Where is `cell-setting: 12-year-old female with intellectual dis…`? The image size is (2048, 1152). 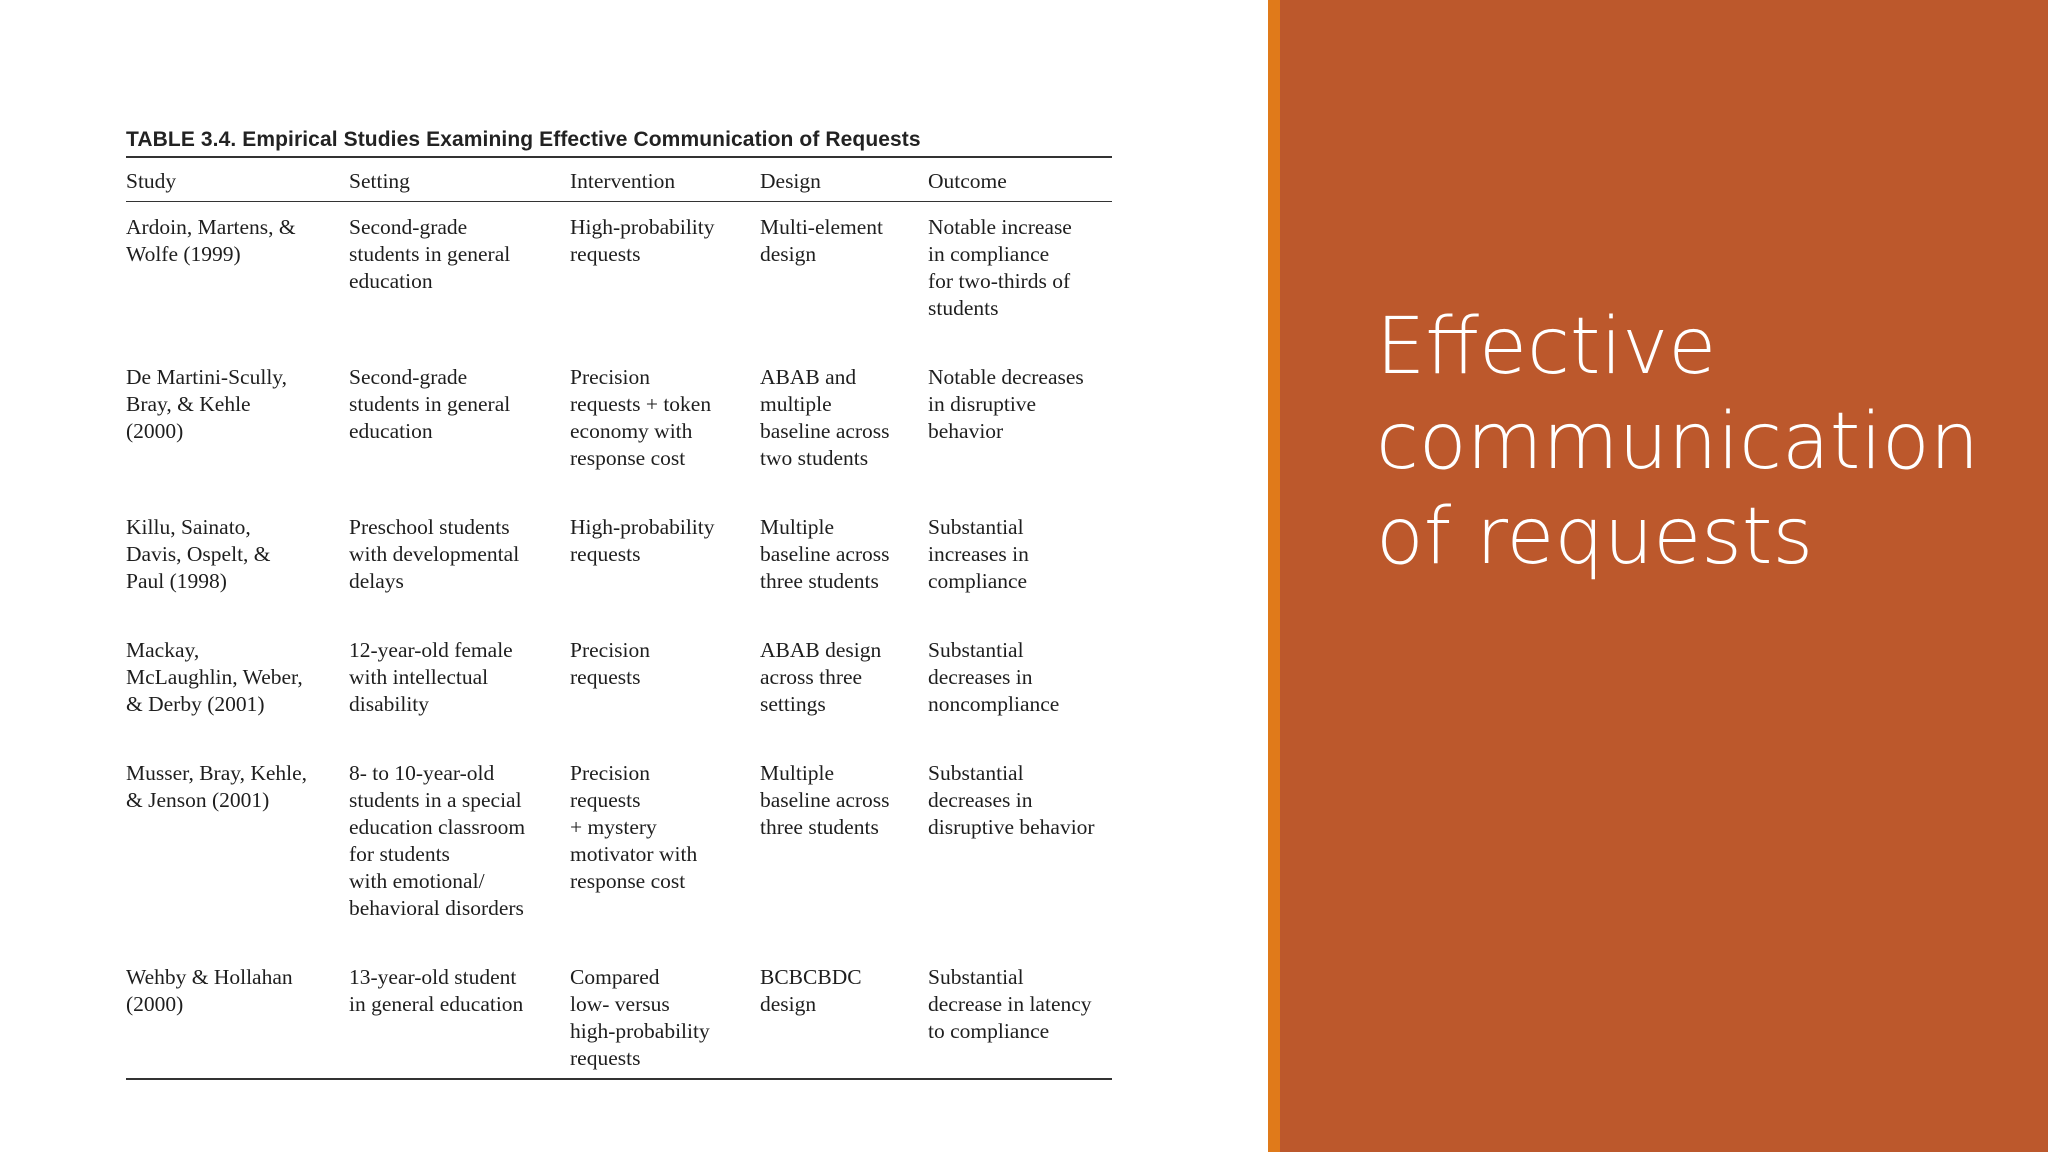 cell-setting: 12-year-old female with intellectual dis… is located at coordinates (431, 677).